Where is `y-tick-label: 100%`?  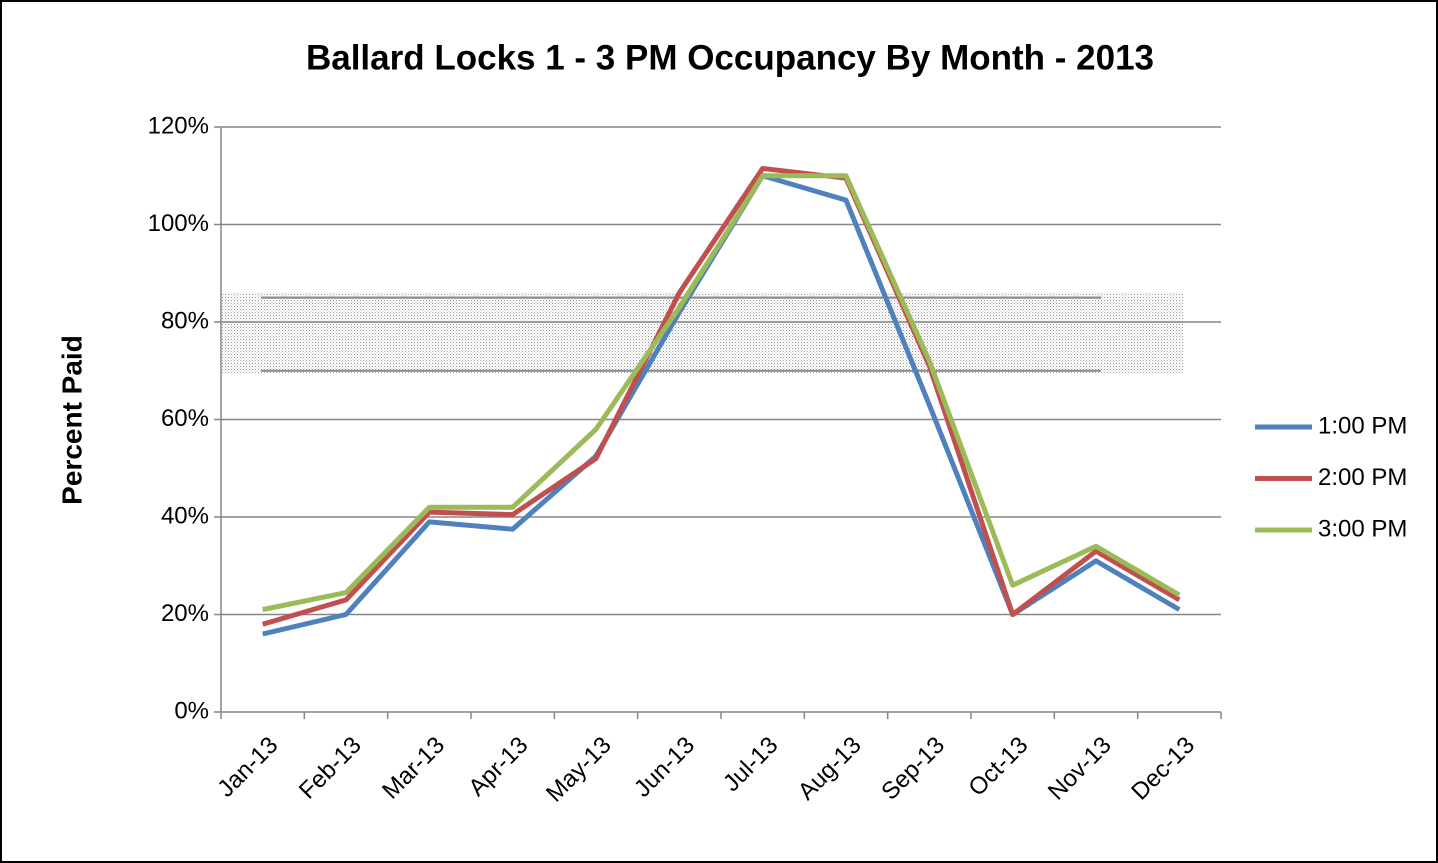
y-tick-label: 100% is located at coordinates (178, 223).